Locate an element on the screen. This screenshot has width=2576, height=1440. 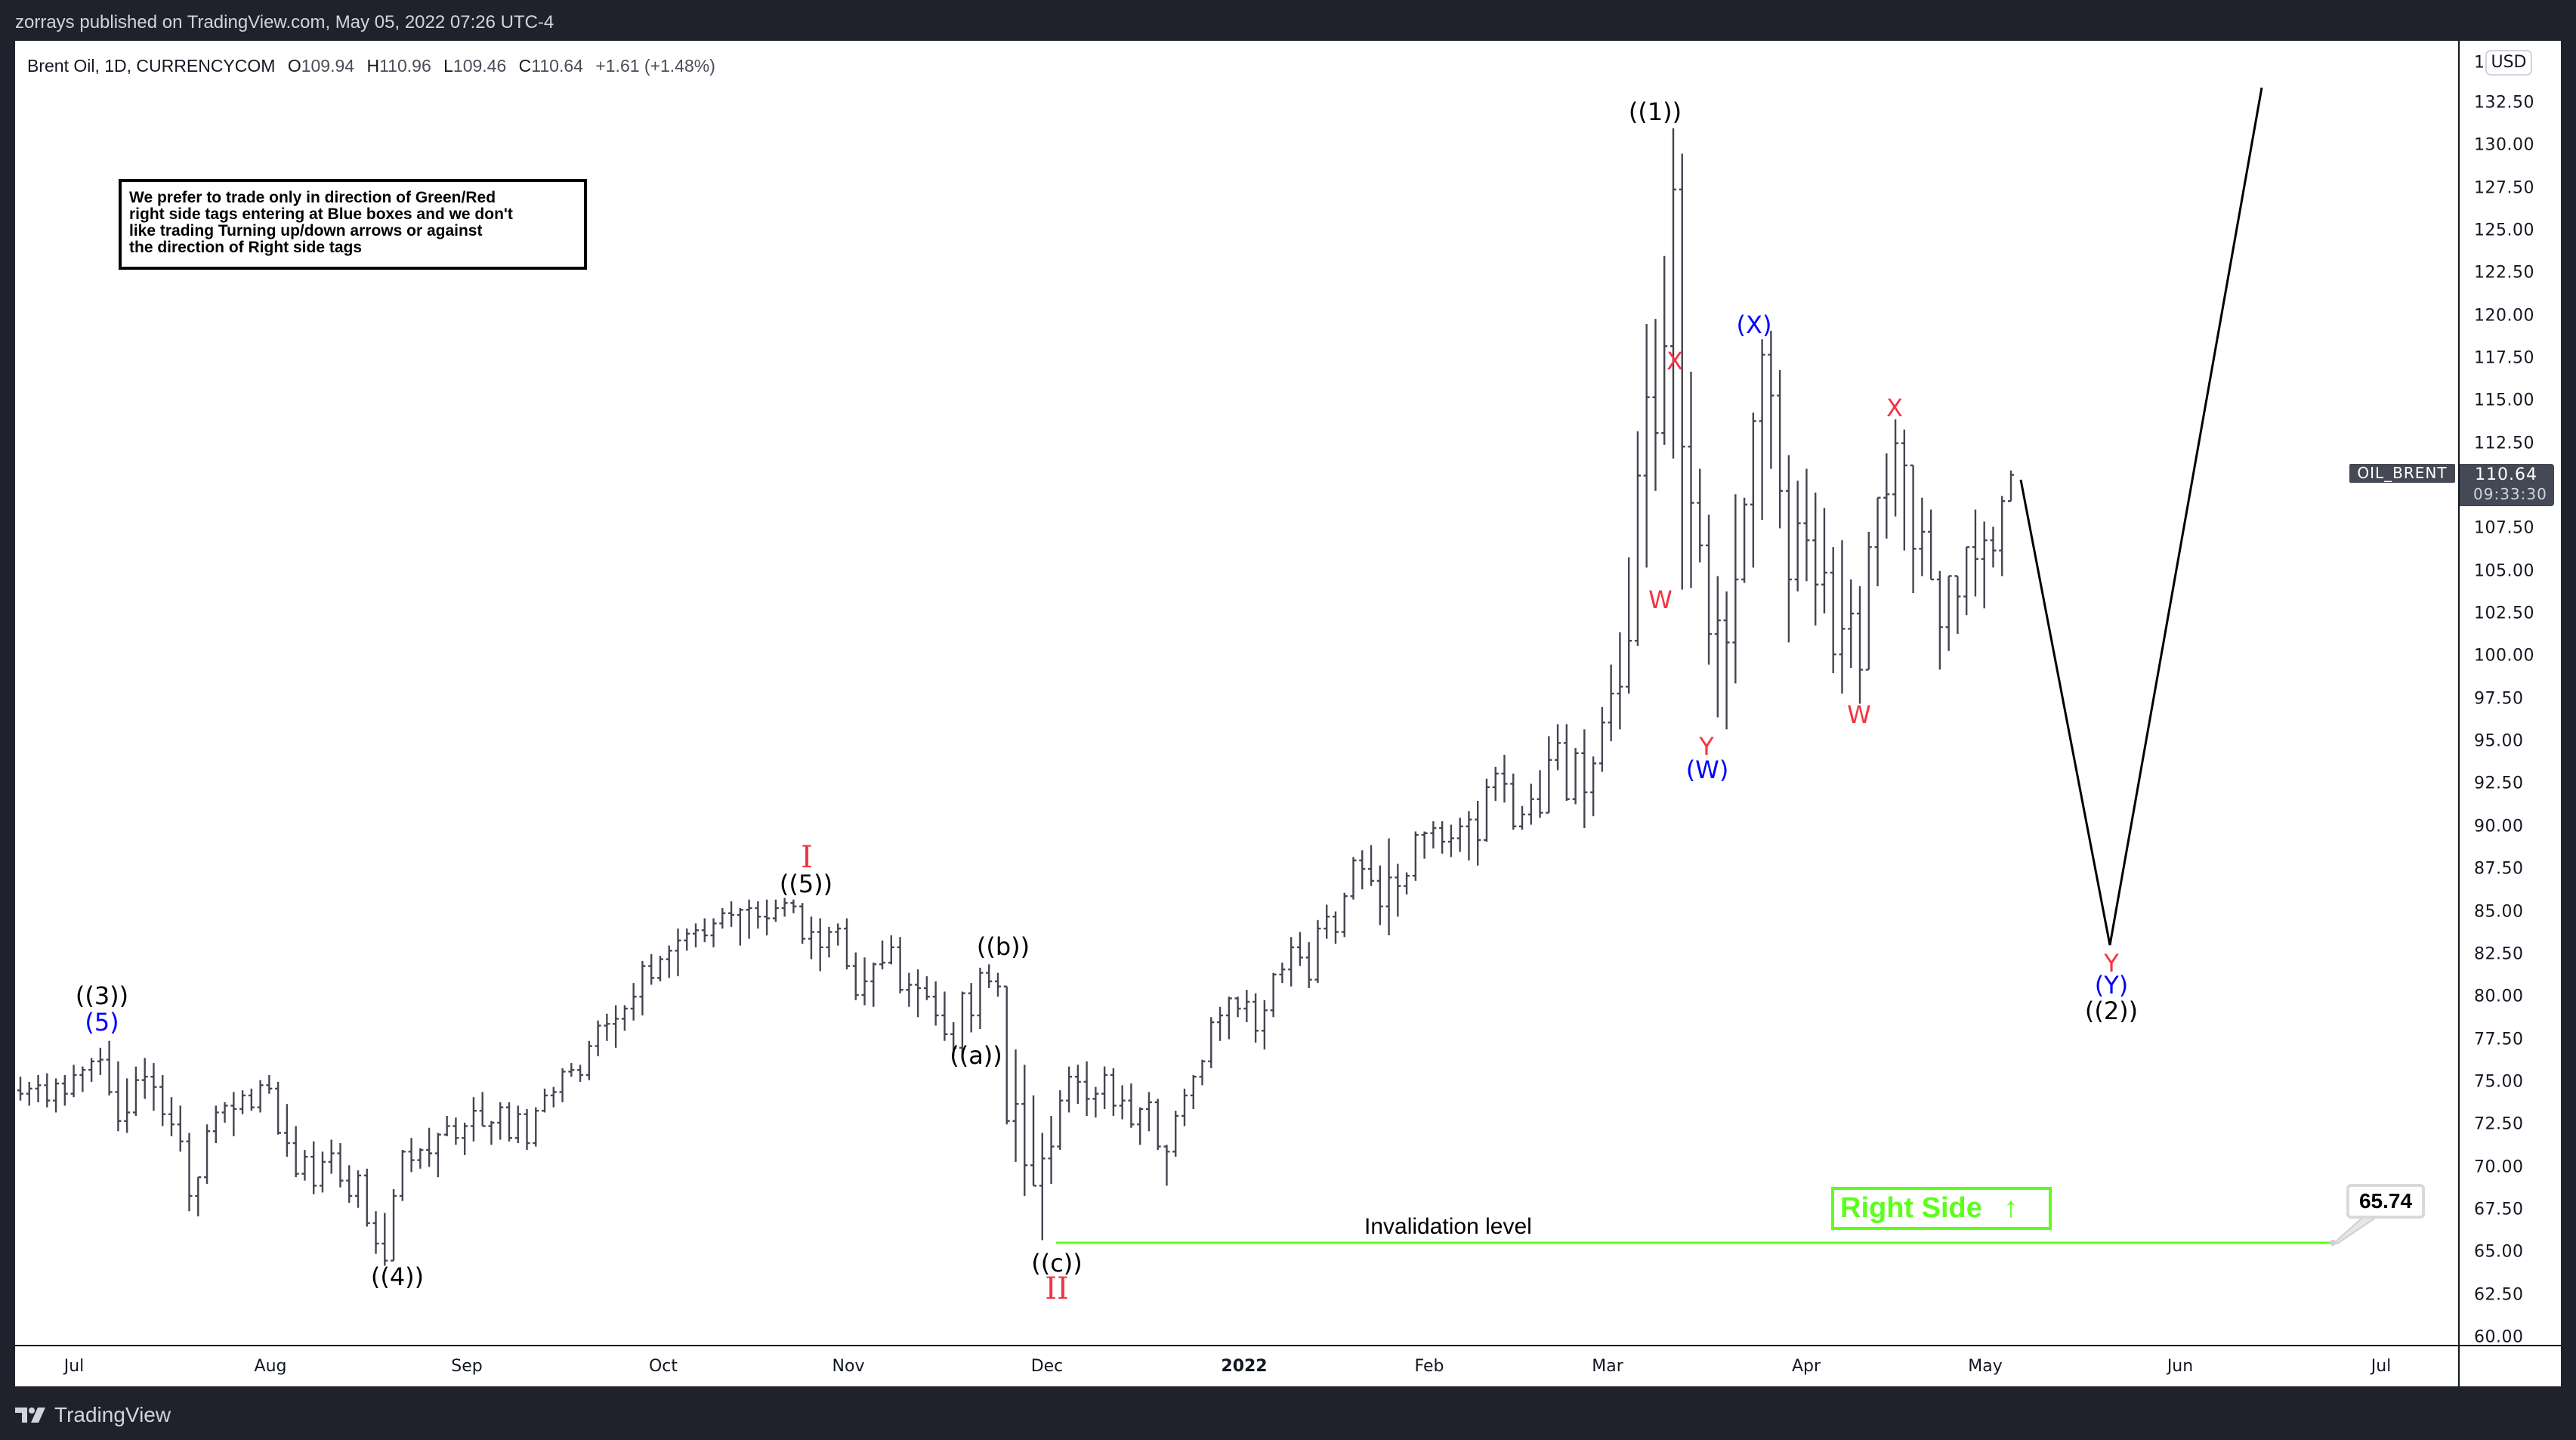
price-tick-label: 100.00 is located at coordinates (2504, 656).